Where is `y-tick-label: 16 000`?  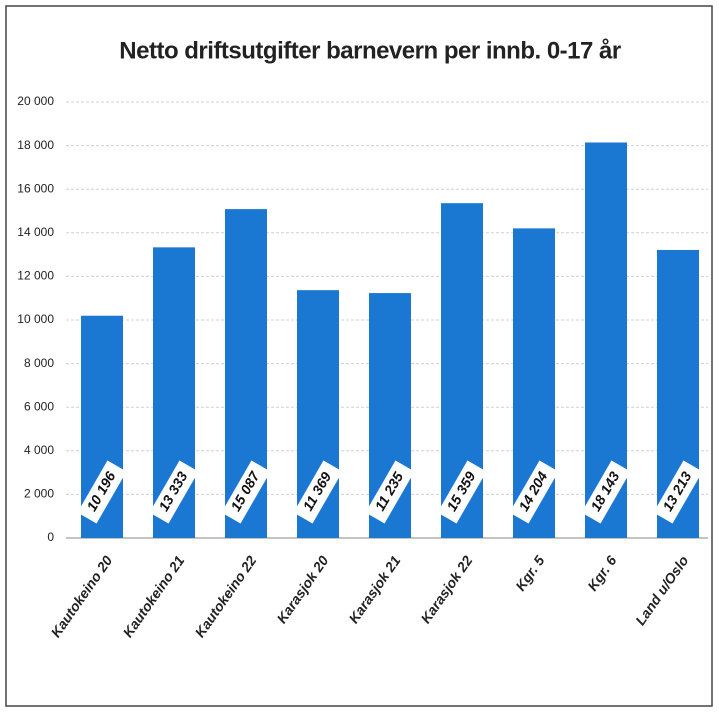
y-tick-label: 16 000 is located at coordinates (35, 188).